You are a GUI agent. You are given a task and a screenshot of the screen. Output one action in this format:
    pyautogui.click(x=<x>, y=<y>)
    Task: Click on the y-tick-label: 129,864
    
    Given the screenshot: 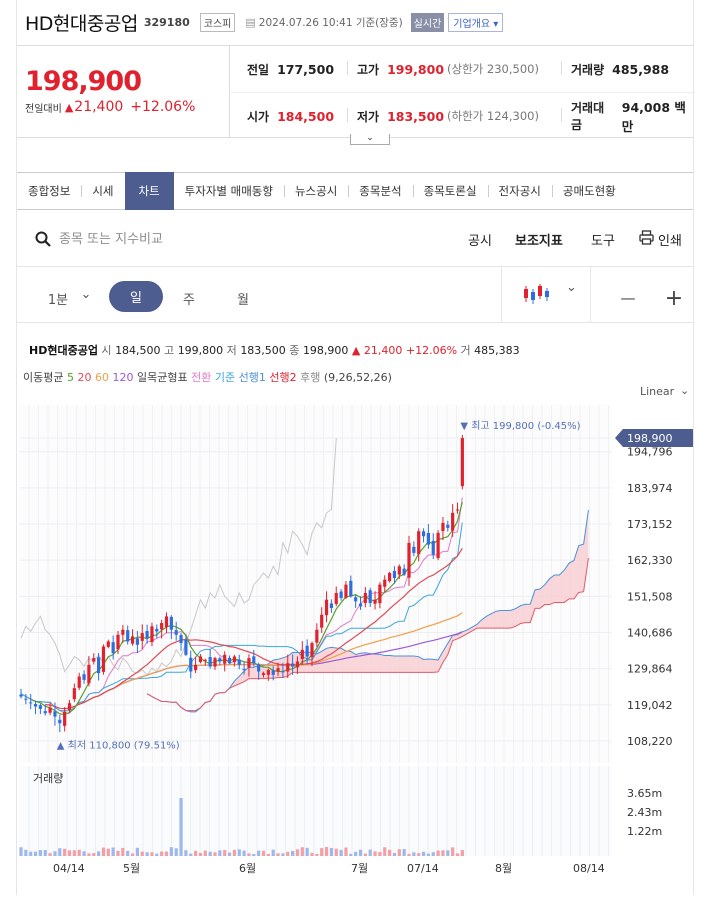 What is the action you would take?
    pyautogui.click(x=650, y=669)
    